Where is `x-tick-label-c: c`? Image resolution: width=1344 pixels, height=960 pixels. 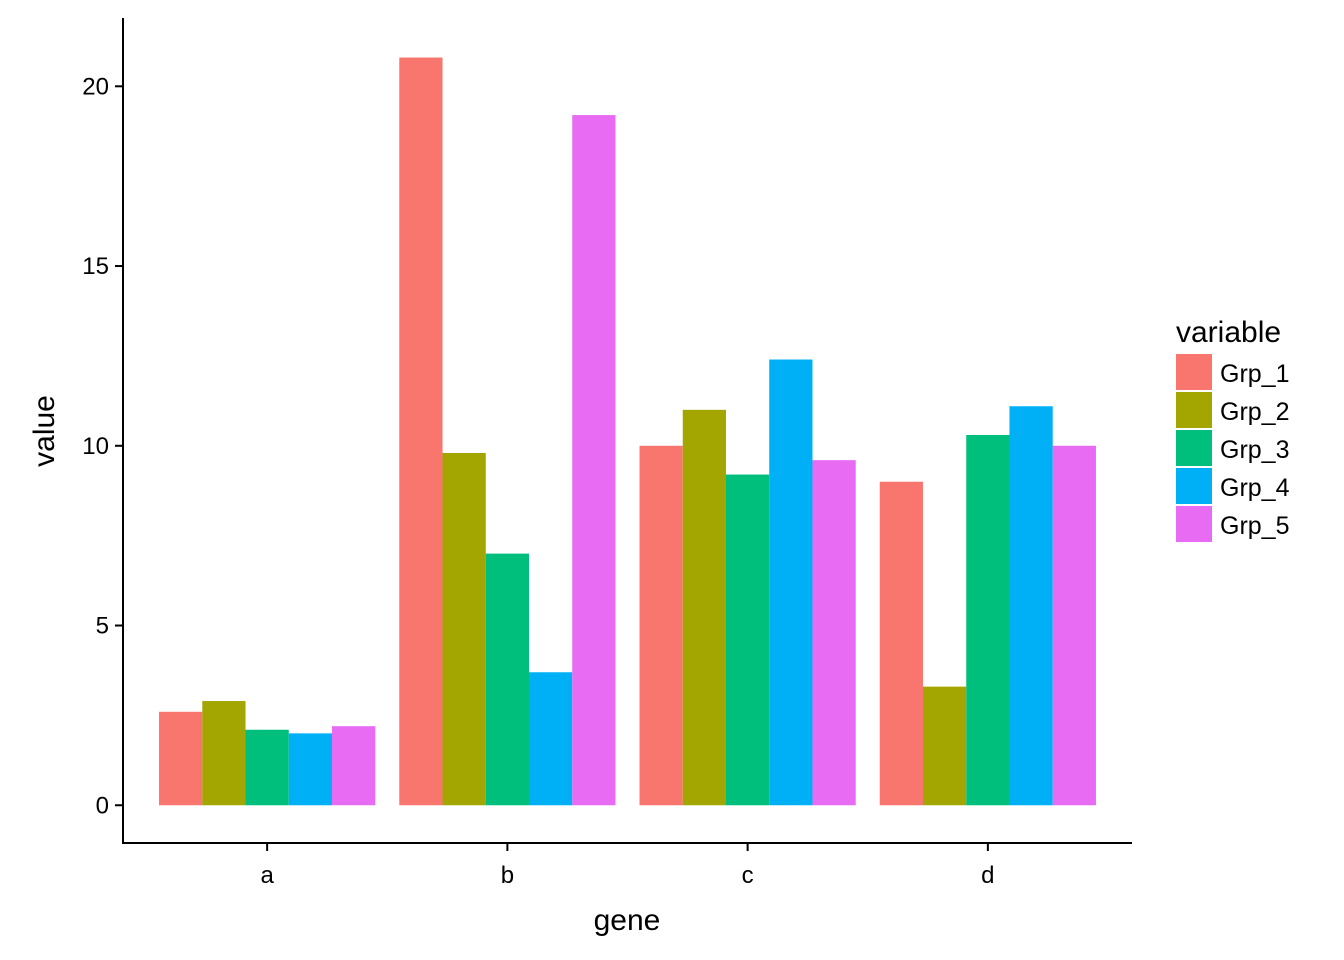 x-tick-label-c: c is located at coordinates (748, 875).